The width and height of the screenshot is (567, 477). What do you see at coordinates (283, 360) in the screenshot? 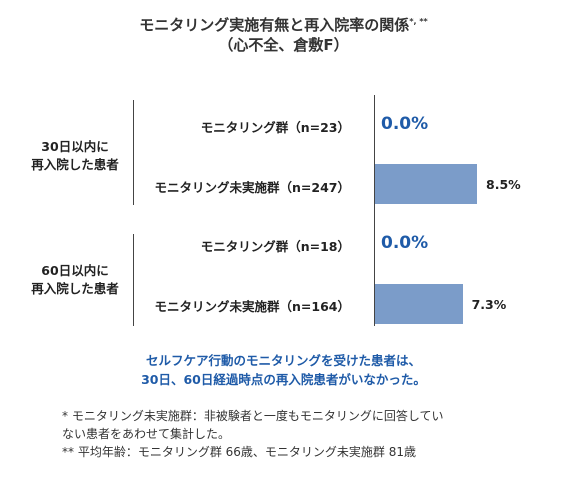
I see `highlight-note-line1: セルフケア行動のモニタリングを受けた患者は、` at bounding box center [283, 360].